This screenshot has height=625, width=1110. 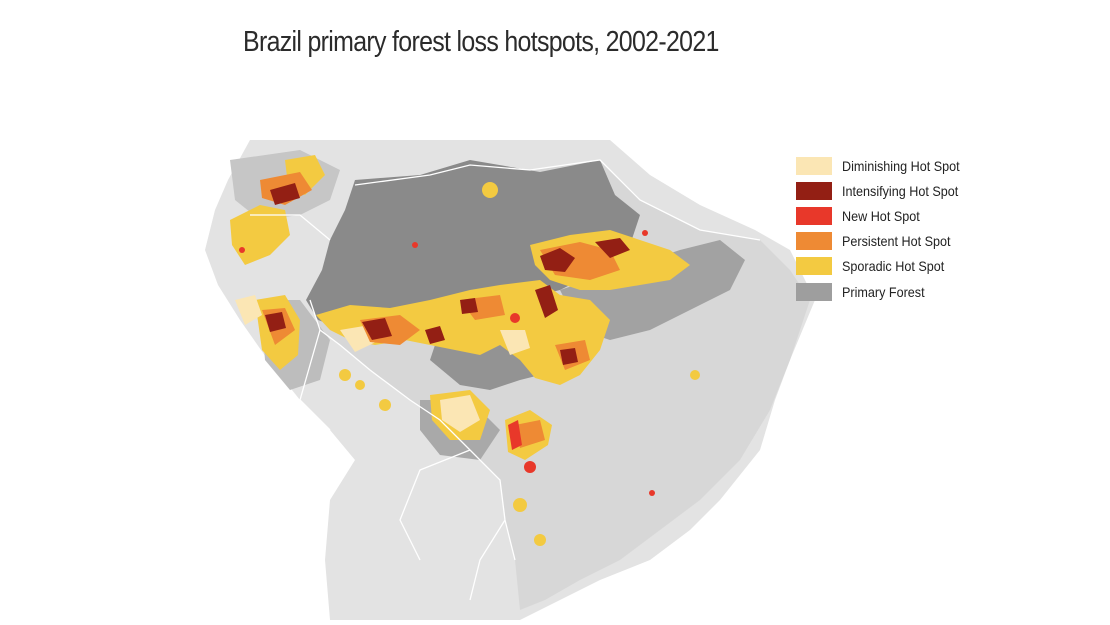 I want to click on legend-label: Intensifying Hot Spot, so click(x=900, y=190).